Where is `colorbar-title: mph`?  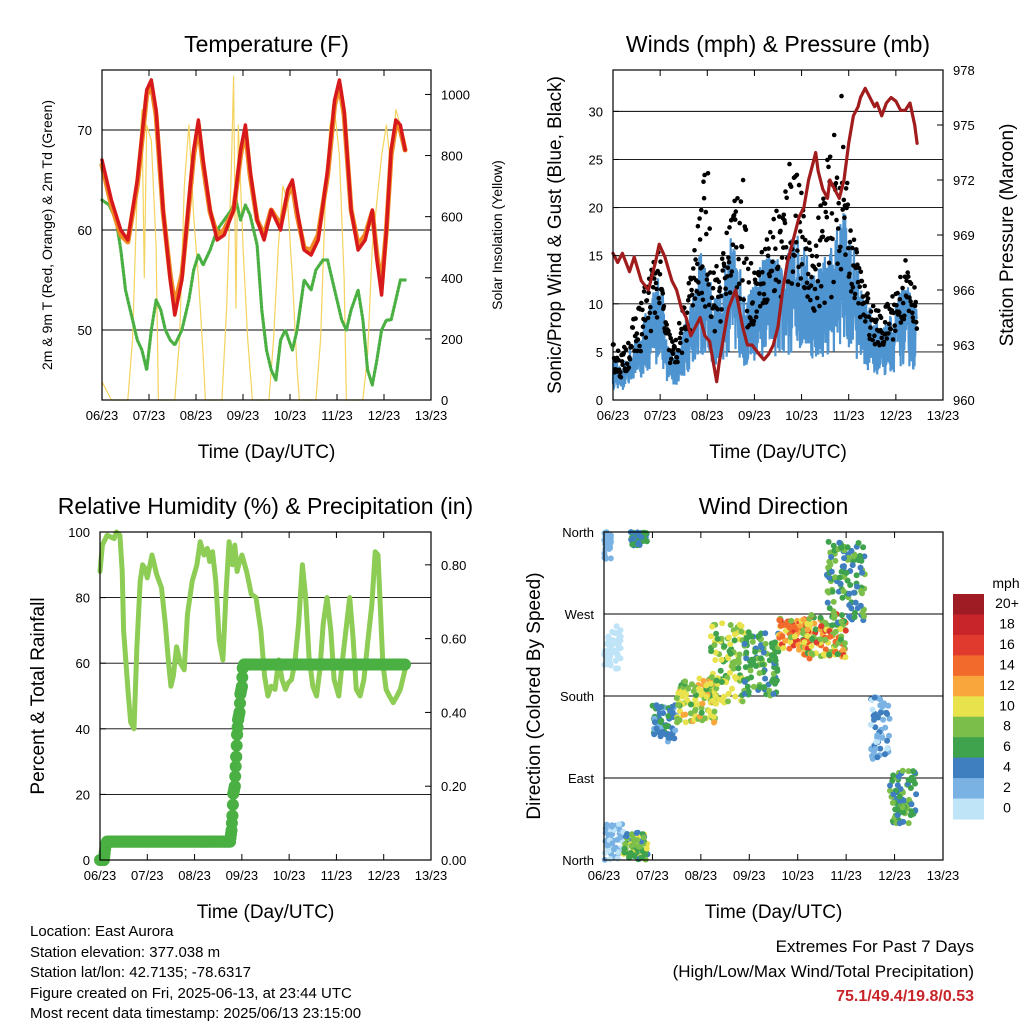
colorbar-title: mph is located at coordinates (1005, 583).